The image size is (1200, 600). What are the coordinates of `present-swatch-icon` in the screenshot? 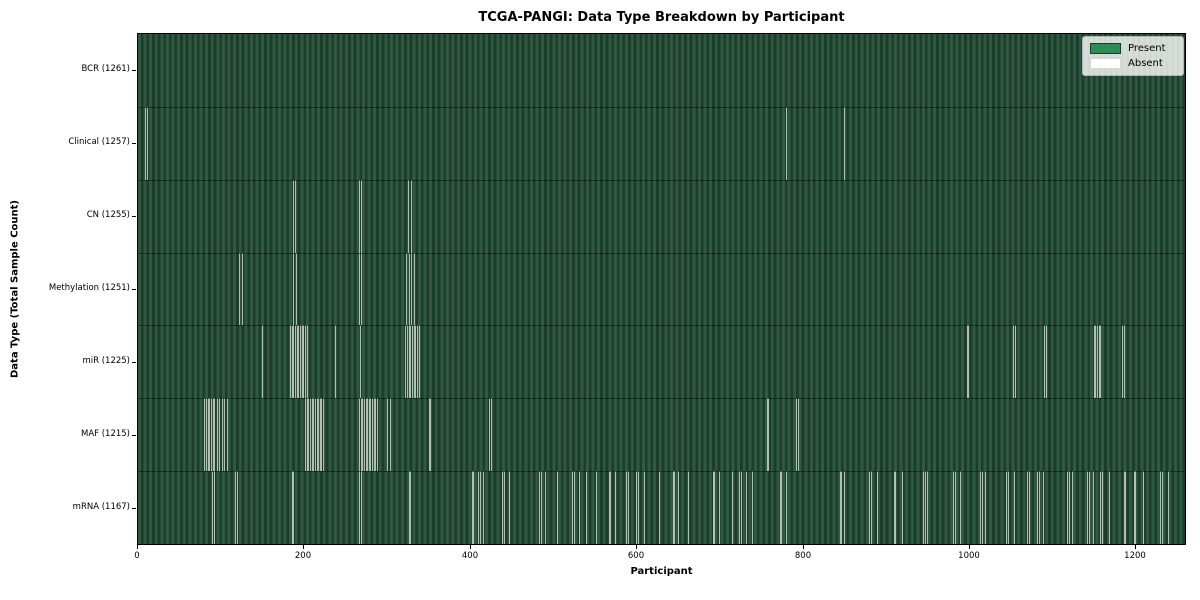 It's located at (1105, 48).